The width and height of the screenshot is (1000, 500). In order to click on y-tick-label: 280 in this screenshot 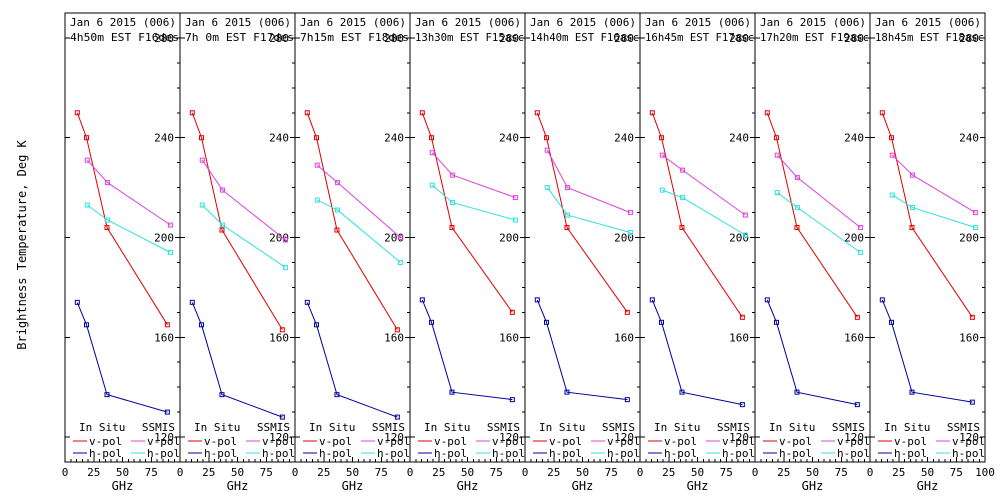, I will do `click(509, 38)`.